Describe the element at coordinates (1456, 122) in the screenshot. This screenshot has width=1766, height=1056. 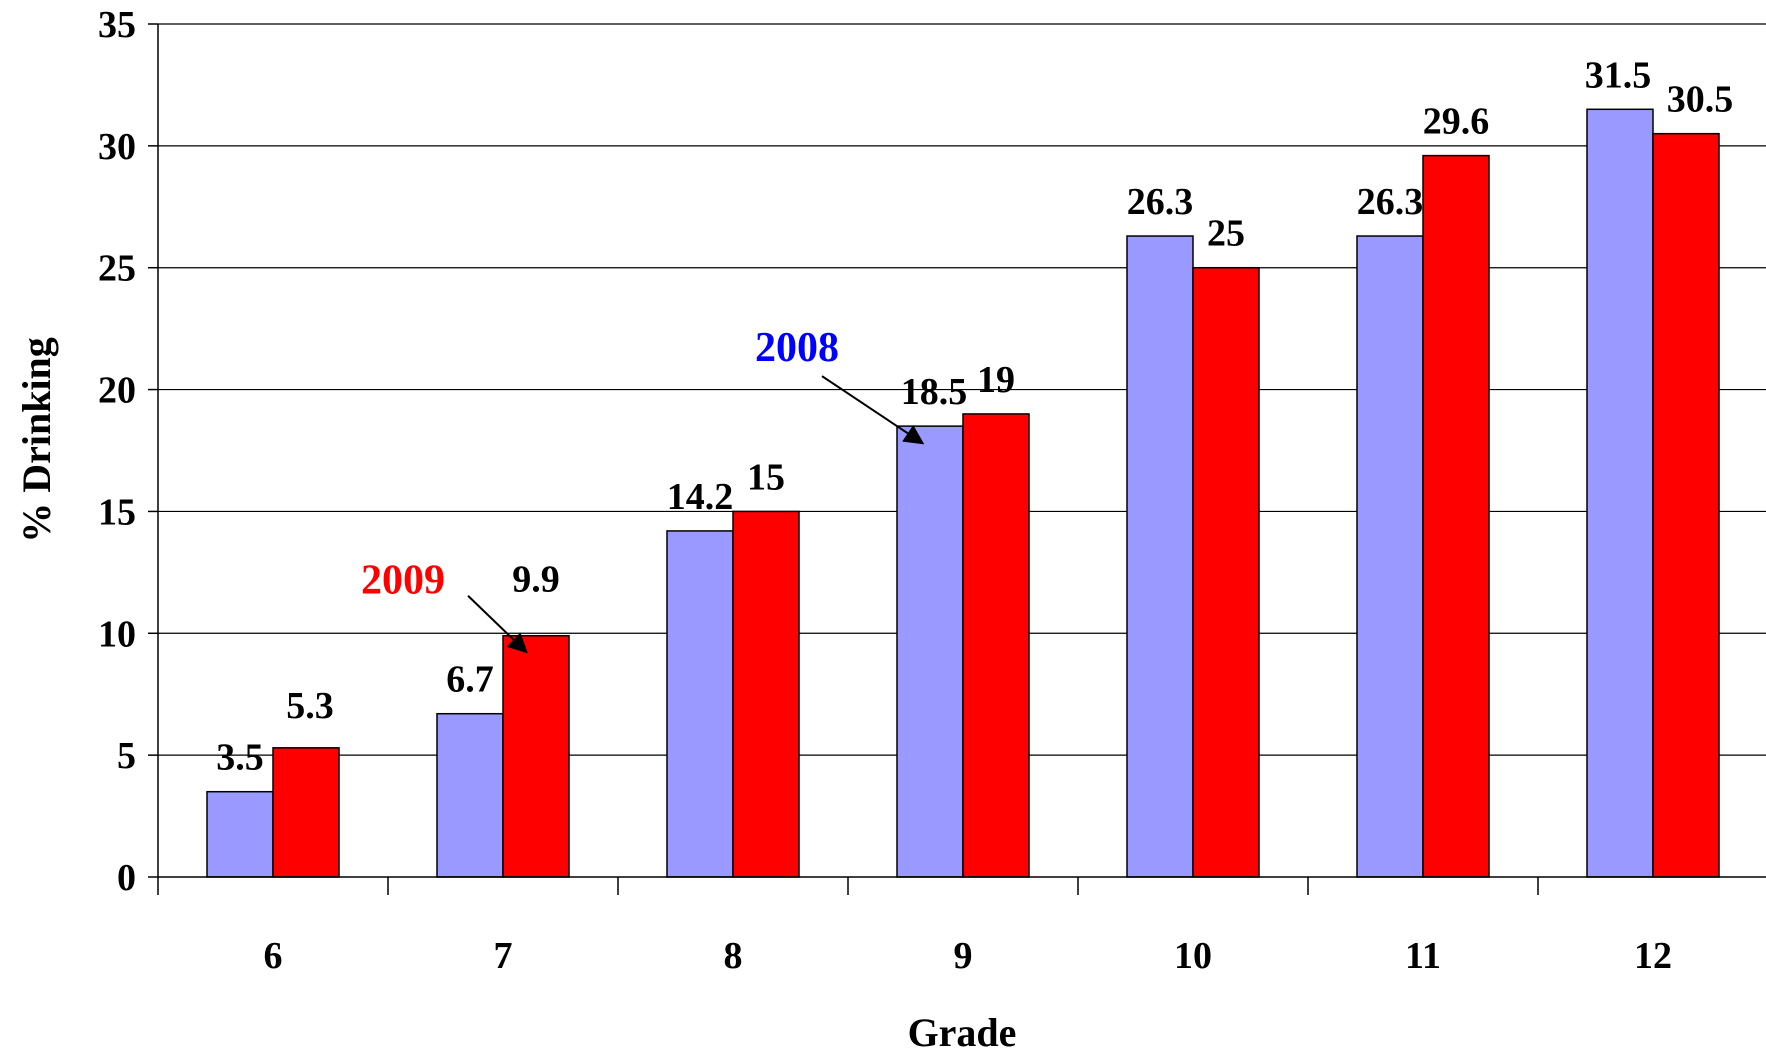
I see `data-label: 29.6` at that location.